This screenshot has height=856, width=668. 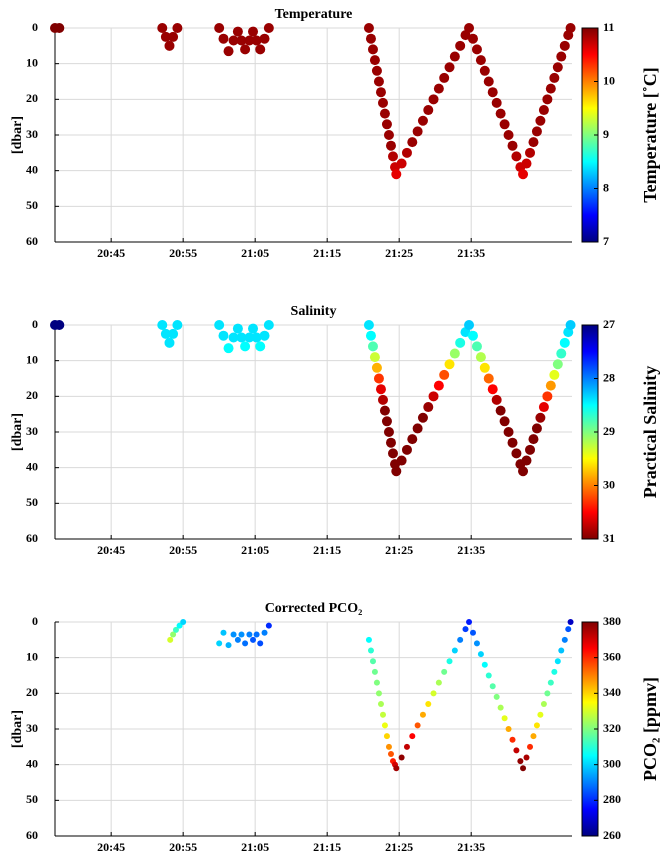 I want to click on colorbar-tick-label: 320, so click(x=612, y=728).